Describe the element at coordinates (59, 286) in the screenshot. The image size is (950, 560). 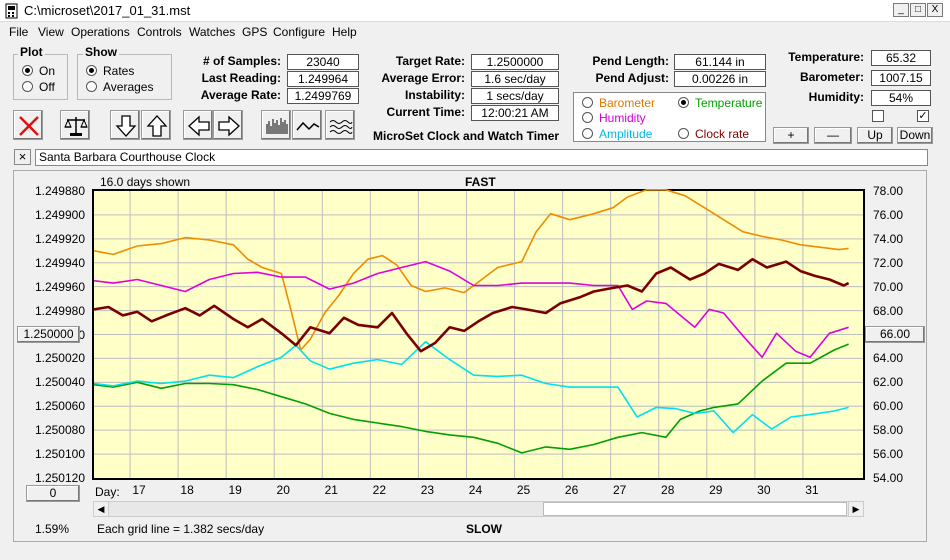
I see `y-tick-left-label: 1.249960` at that location.